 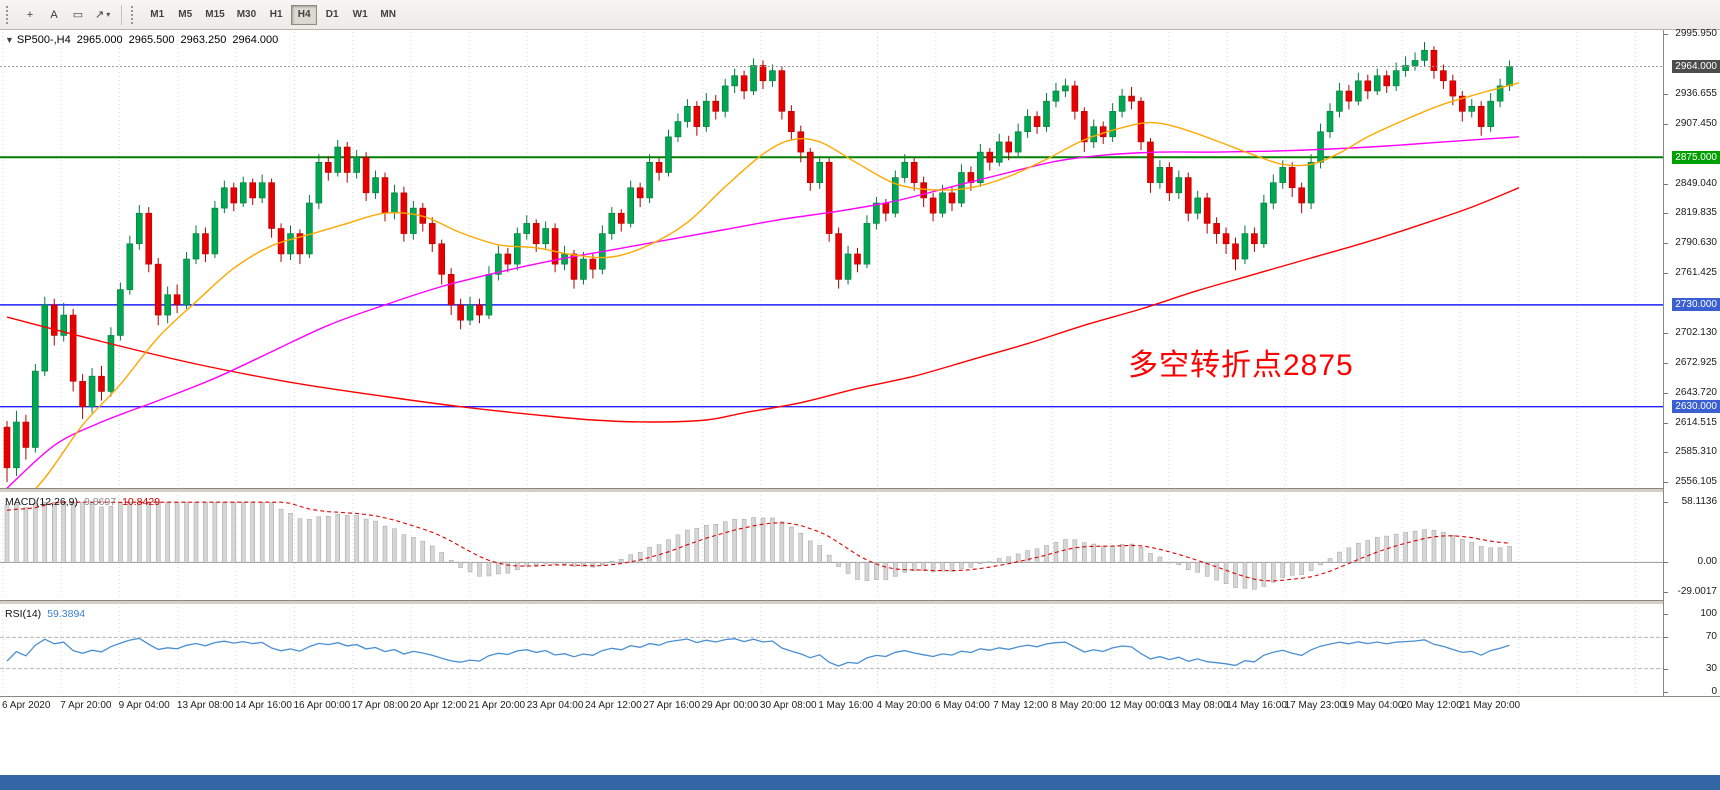 What do you see at coordinates (304, 14) in the screenshot?
I see `tf-button-H4: H4` at bounding box center [304, 14].